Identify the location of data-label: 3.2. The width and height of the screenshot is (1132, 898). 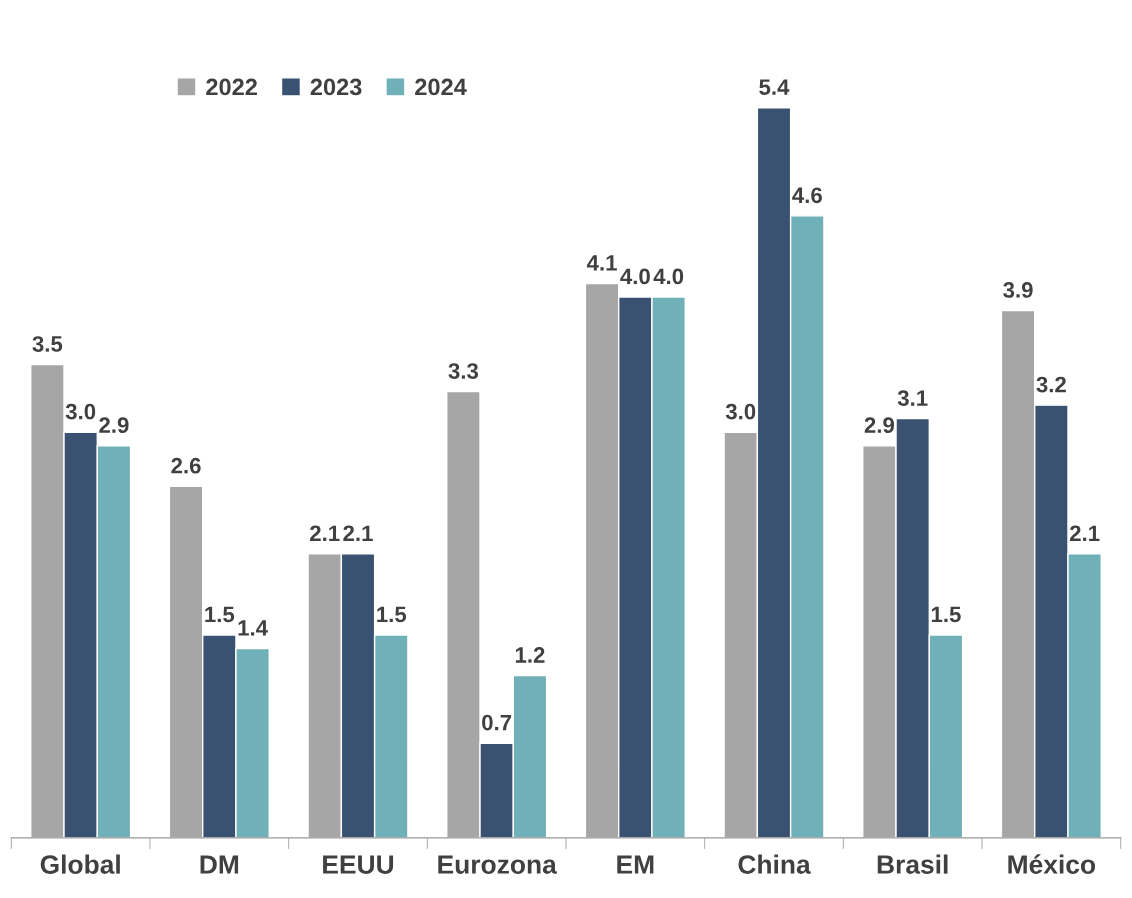
(1051, 384).